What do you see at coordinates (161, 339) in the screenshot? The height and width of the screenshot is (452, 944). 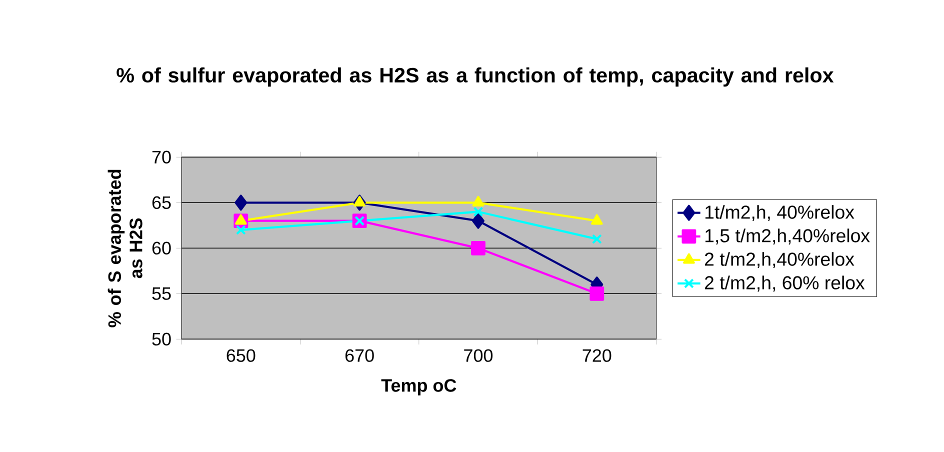 I see `y-tick-label: 50` at bounding box center [161, 339].